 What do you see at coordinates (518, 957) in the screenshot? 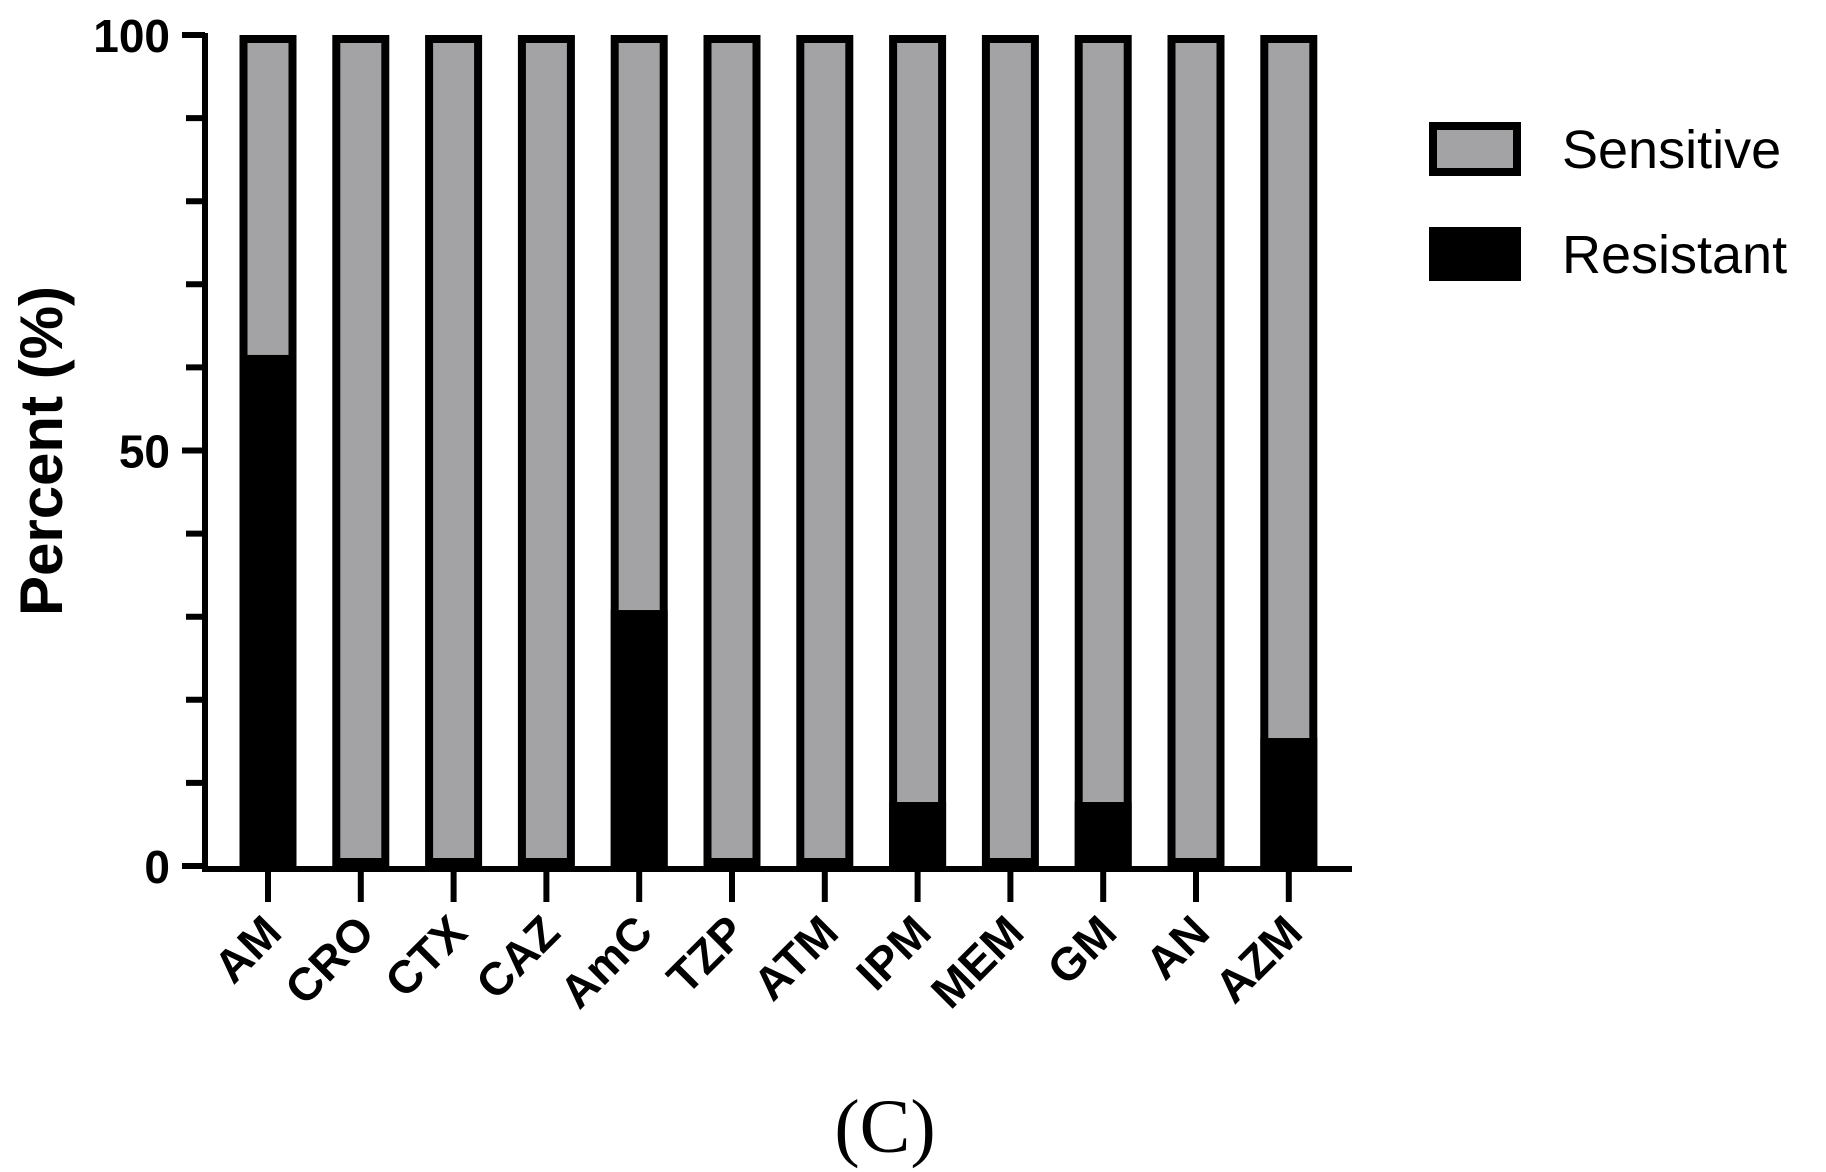
I see `x-tick-label-CAZ: CAZ` at bounding box center [518, 957].